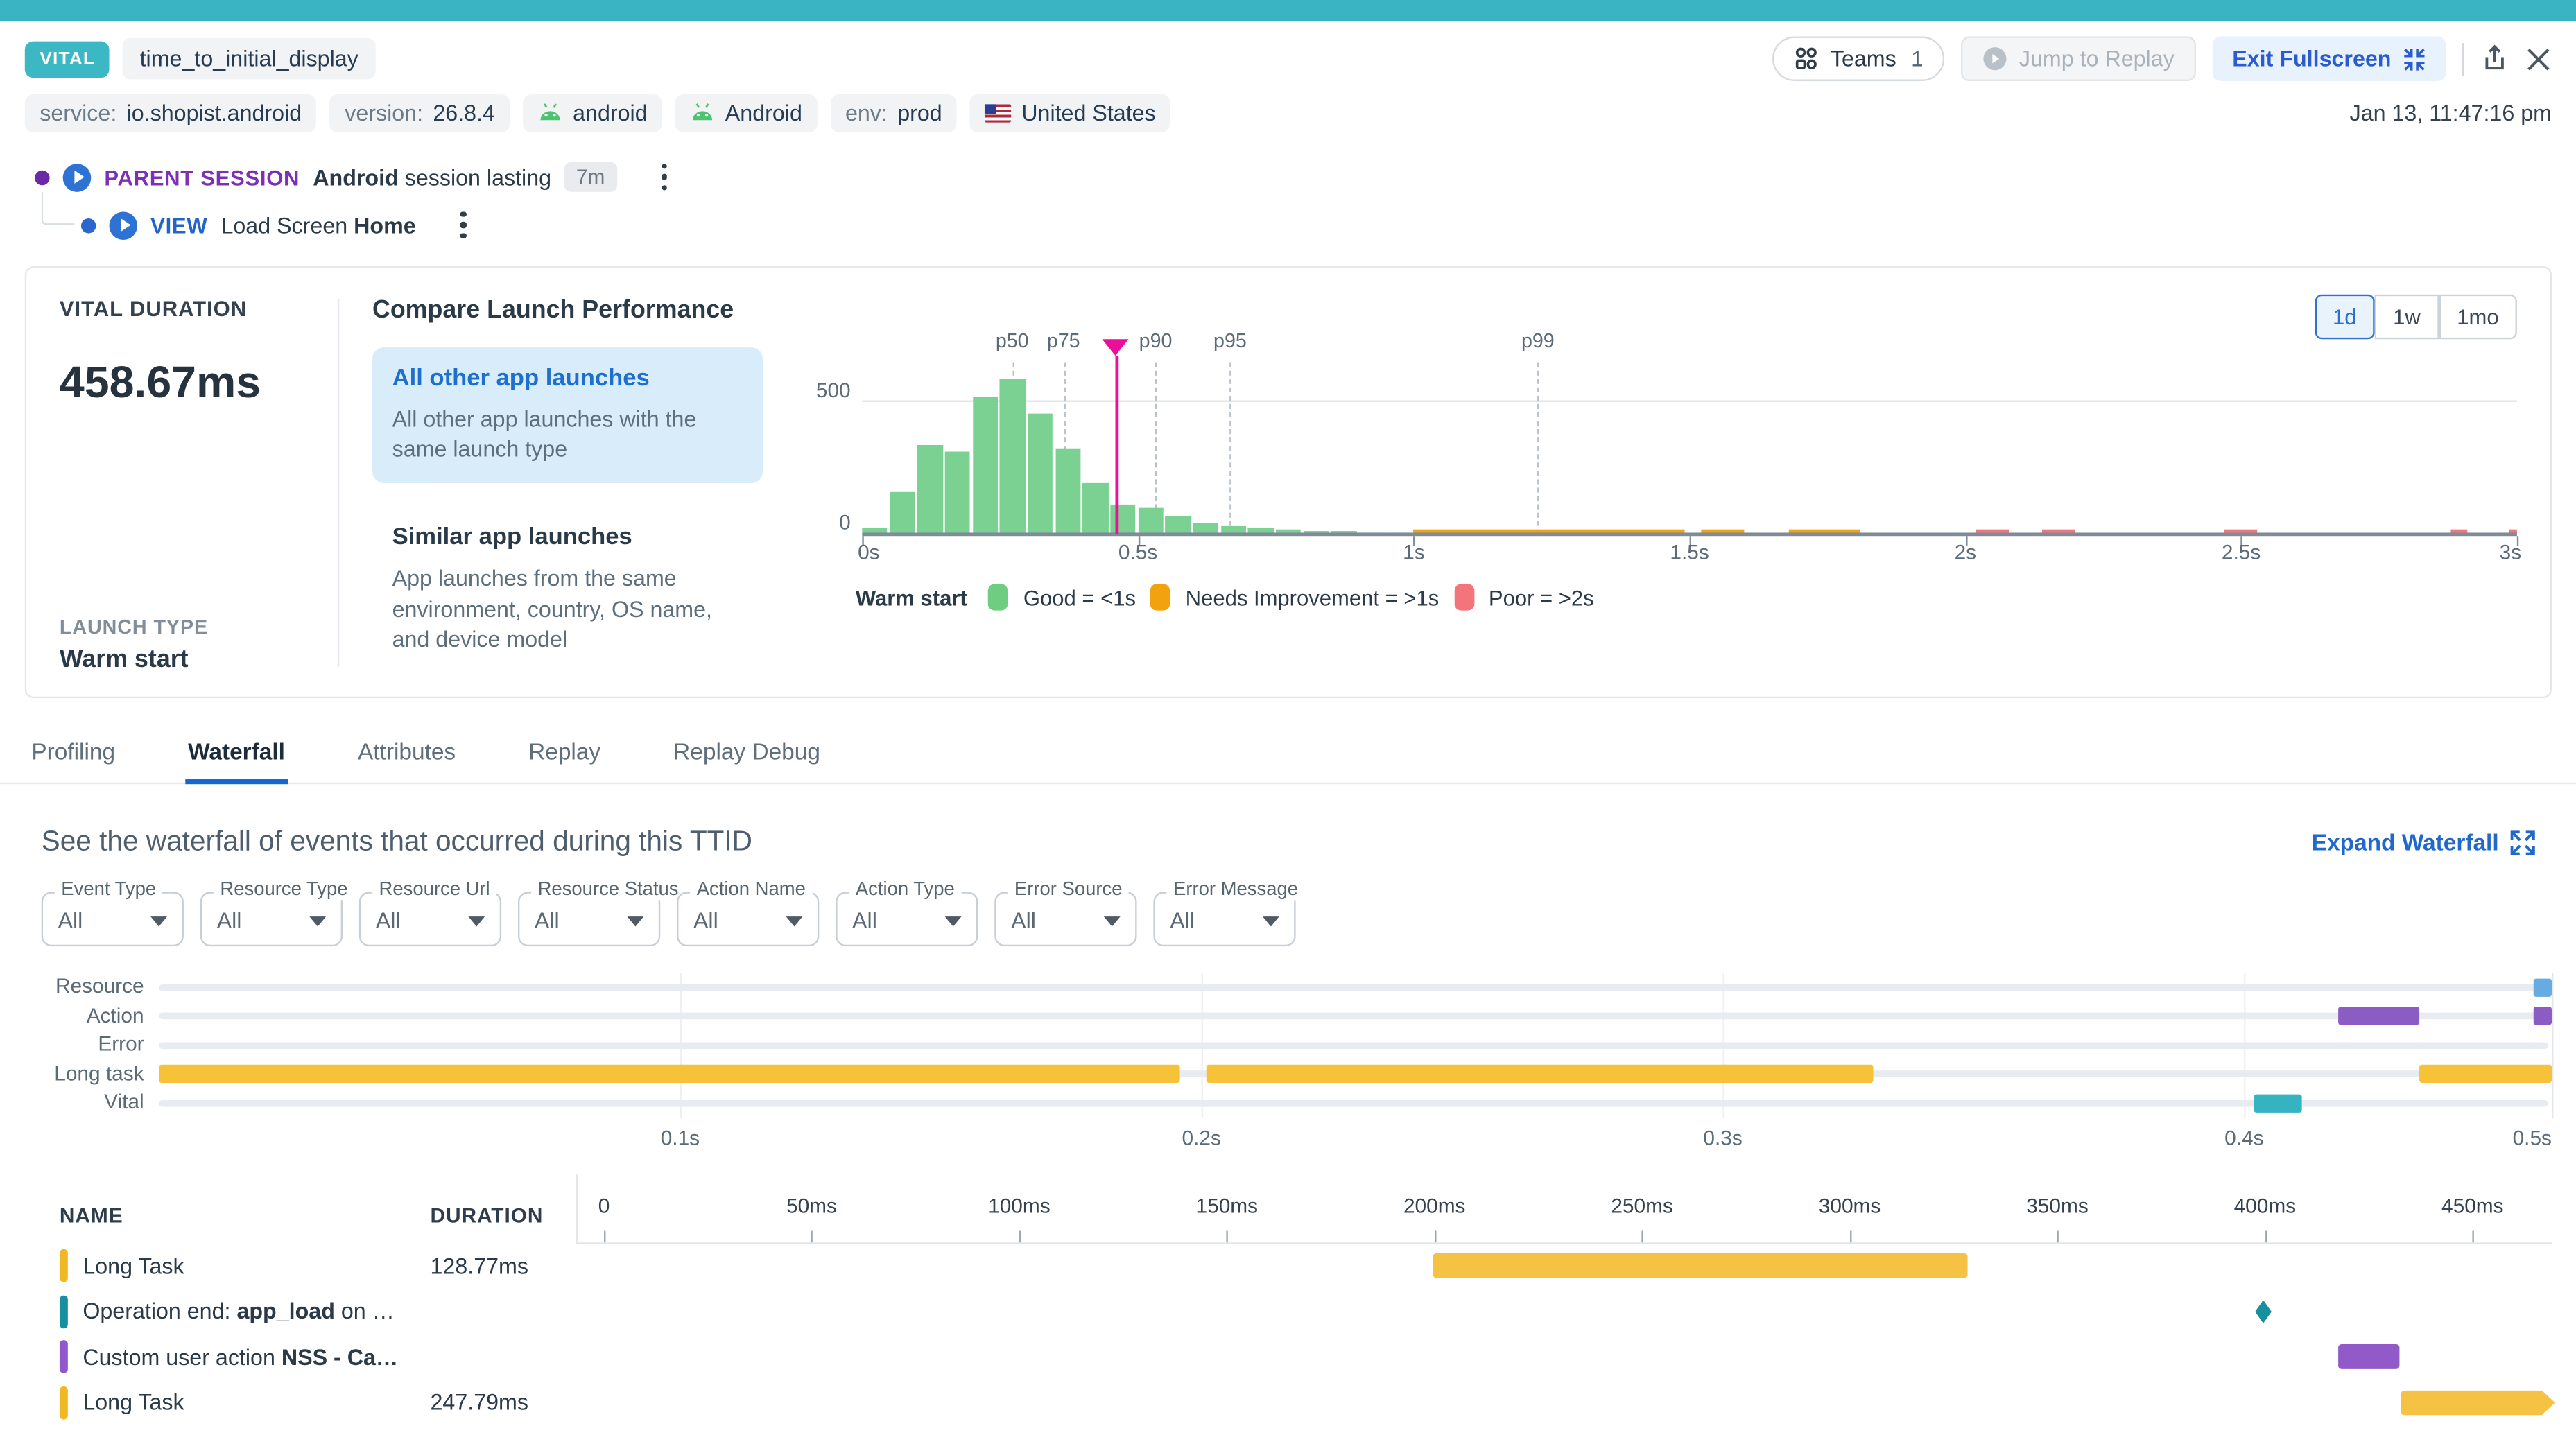 This screenshot has height=1435, width=2576. I want to click on timeline-tick-label: 400ms, so click(2265, 1205).